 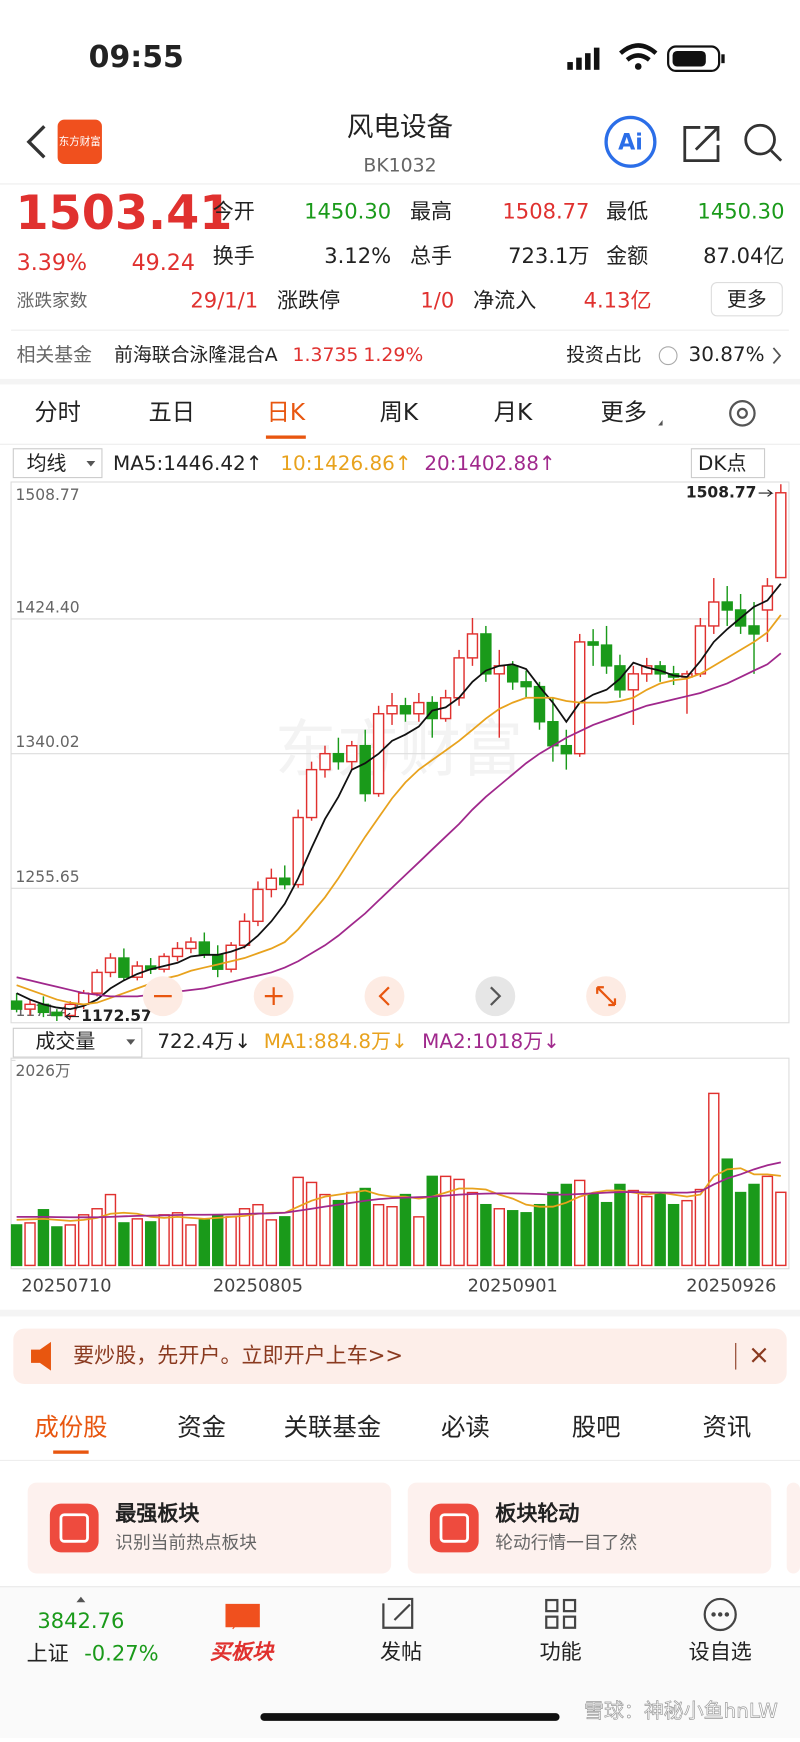 I want to click on share-button, so click(x=701, y=144).